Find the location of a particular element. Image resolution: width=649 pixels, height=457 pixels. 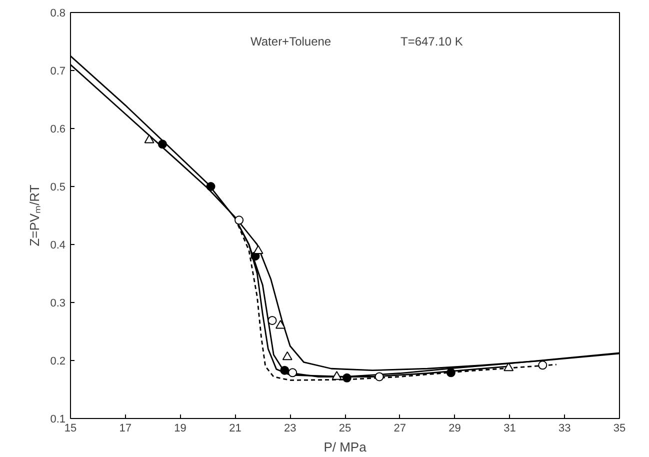

x-tick-label: 27 is located at coordinates (400, 428).